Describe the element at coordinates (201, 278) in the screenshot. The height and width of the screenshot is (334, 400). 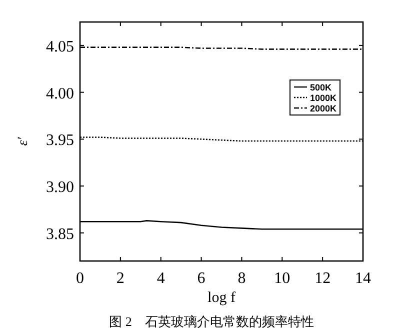
I see `x-tick-label: 6` at that location.